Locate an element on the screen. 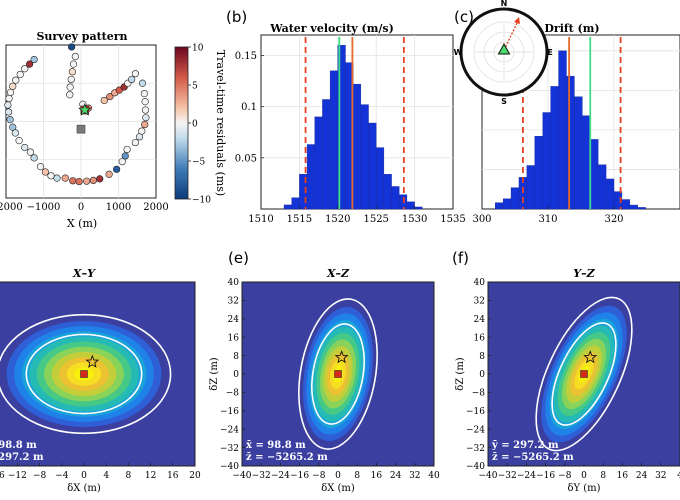  drift-panel: Drift (m) 300 310 320 is located at coordinates (576, 123).